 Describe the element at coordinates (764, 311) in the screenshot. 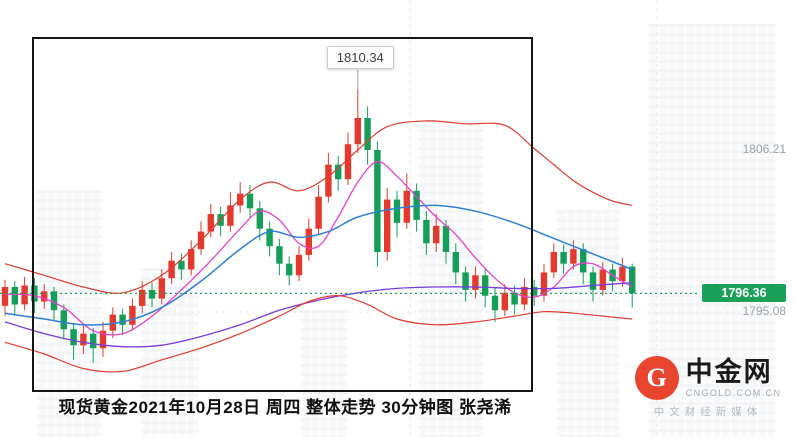

I see `axis-price-label: 1795.08` at that location.